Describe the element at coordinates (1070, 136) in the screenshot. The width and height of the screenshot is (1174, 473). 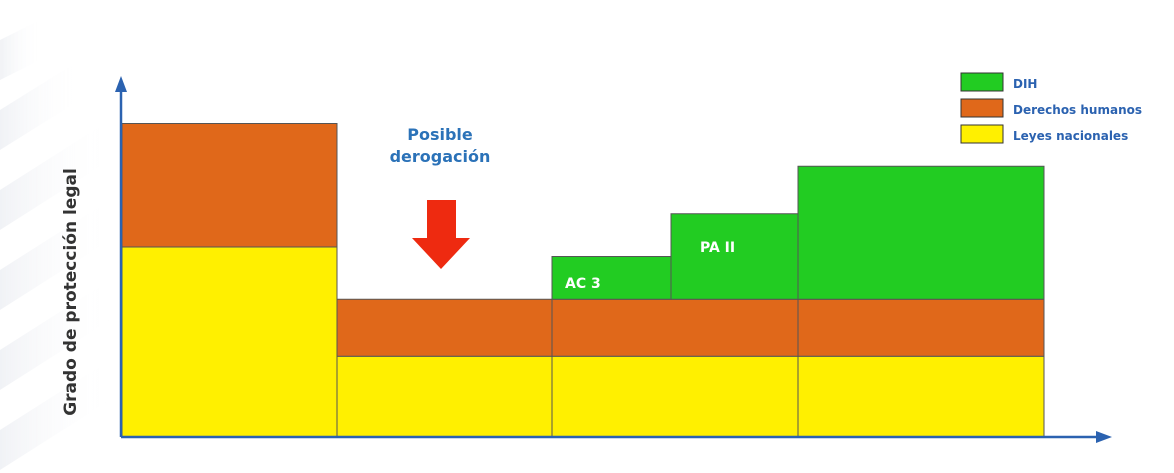
I see `legend-label-leyes-nacionales: Leyes nacionales` at that location.